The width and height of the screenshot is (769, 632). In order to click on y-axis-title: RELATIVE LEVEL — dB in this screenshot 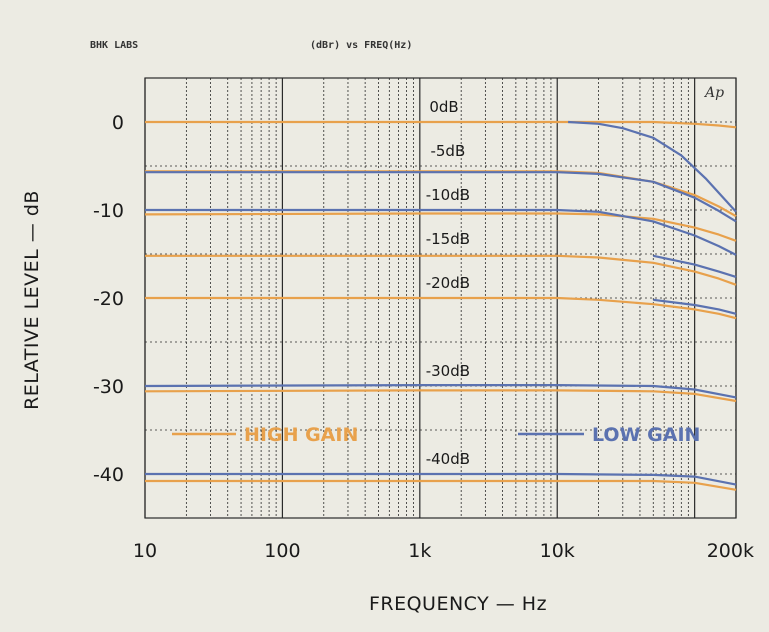, I will do `click(32, 300)`.